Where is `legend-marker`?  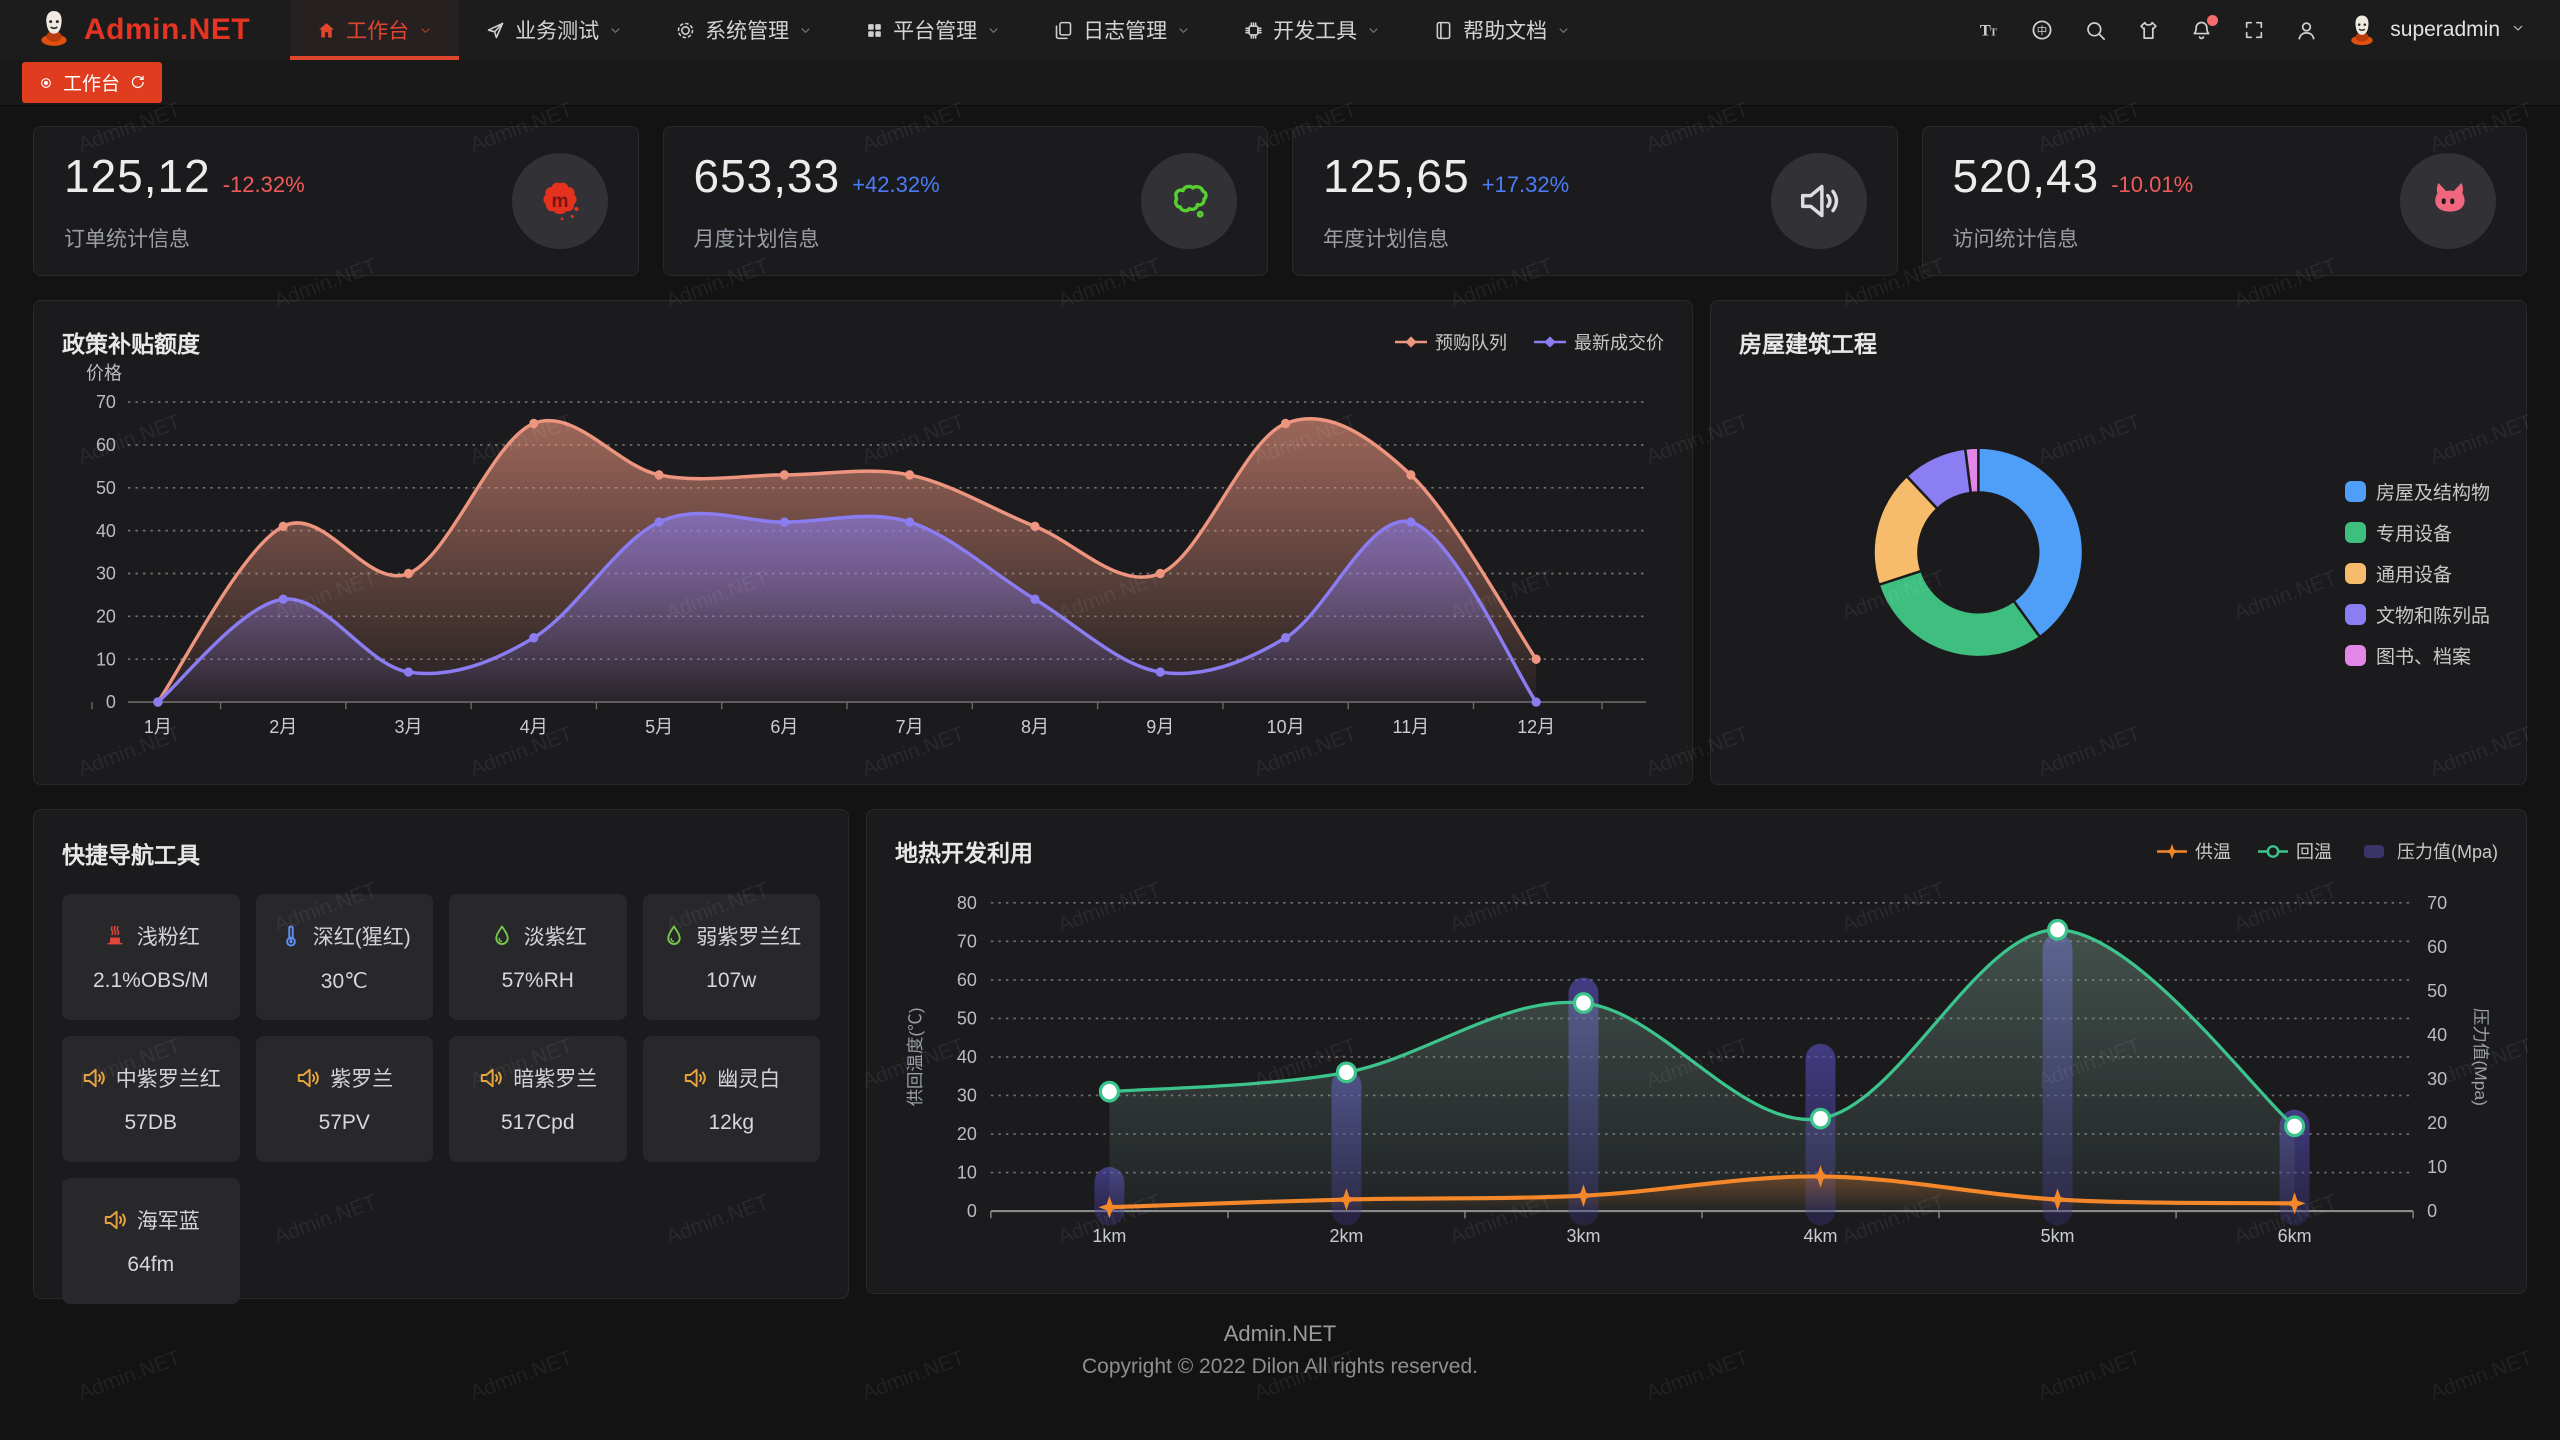 legend-marker is located at coordinates (2272, 851).